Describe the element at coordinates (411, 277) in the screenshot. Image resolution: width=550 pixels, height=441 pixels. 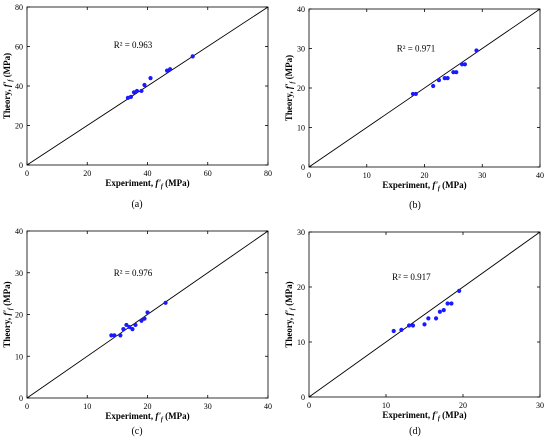
I see `r2-label: R² = 0.917` at that location.